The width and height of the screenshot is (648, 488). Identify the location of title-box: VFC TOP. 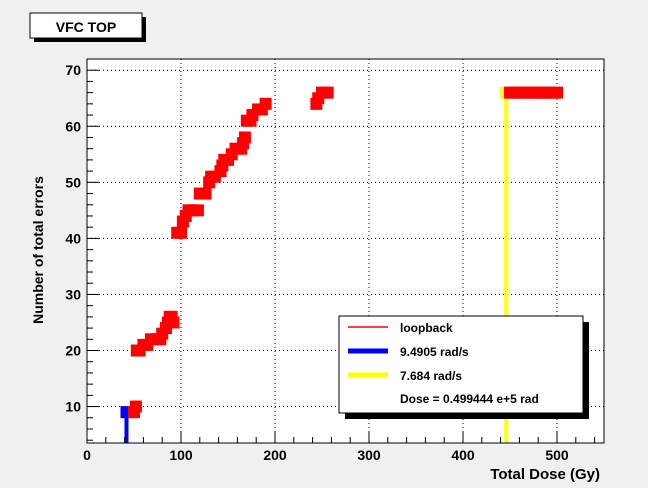
(87, 27).